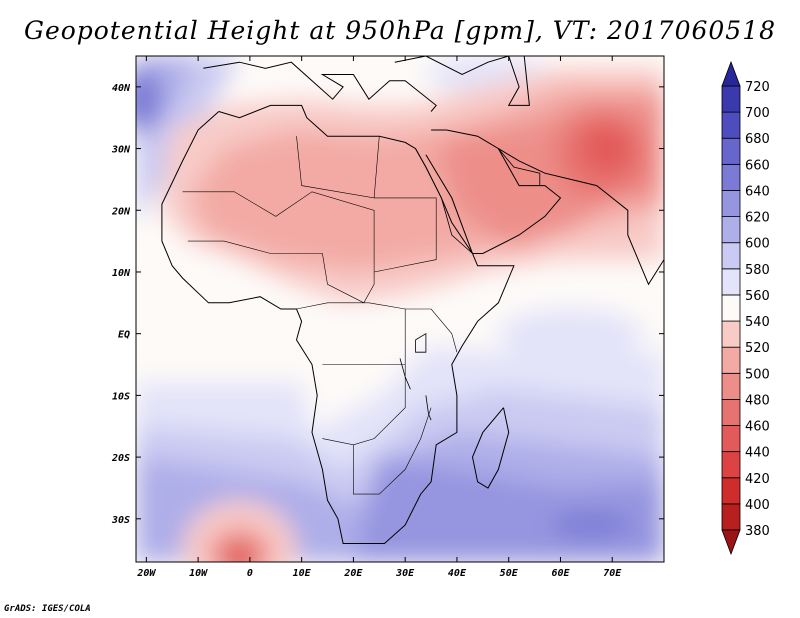 The image size is (800, 618). I want to click on iran-pak, so click(581, 217).